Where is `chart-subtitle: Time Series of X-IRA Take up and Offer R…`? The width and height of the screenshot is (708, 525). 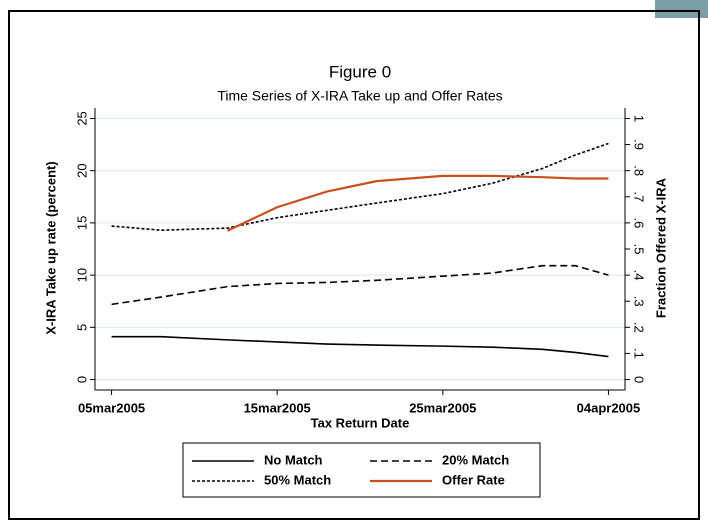 chart-subtitle: Time Series of X-IRA Take up and Offer R… is located at coordinates (359, 96).